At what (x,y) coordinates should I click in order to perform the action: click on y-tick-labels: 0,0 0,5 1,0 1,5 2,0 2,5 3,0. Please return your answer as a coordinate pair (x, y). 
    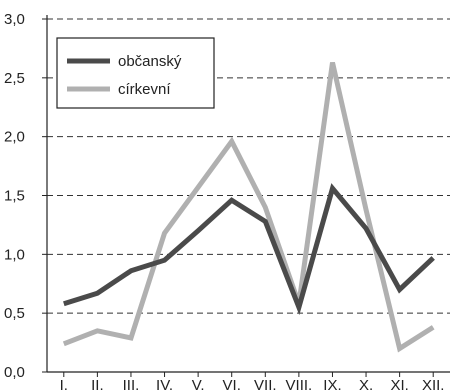
    Looking at the image, I should click on (14, 196).